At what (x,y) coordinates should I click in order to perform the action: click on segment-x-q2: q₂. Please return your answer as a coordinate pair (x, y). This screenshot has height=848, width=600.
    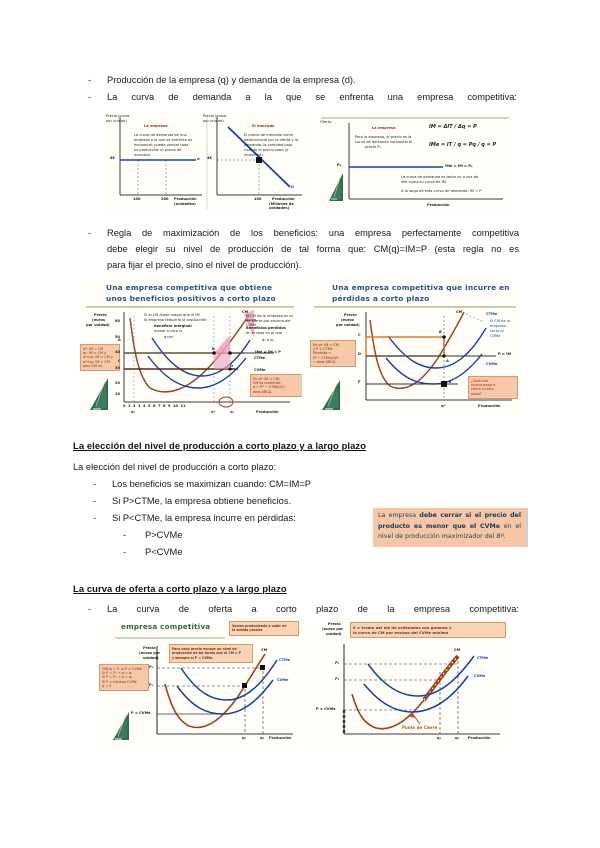
    Looking at the image, I should click on (457, 738).